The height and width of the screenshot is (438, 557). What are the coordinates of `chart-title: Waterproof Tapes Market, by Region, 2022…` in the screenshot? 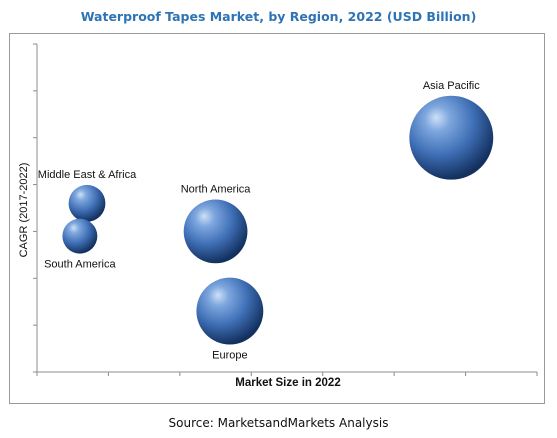 It's located at (278, 16).